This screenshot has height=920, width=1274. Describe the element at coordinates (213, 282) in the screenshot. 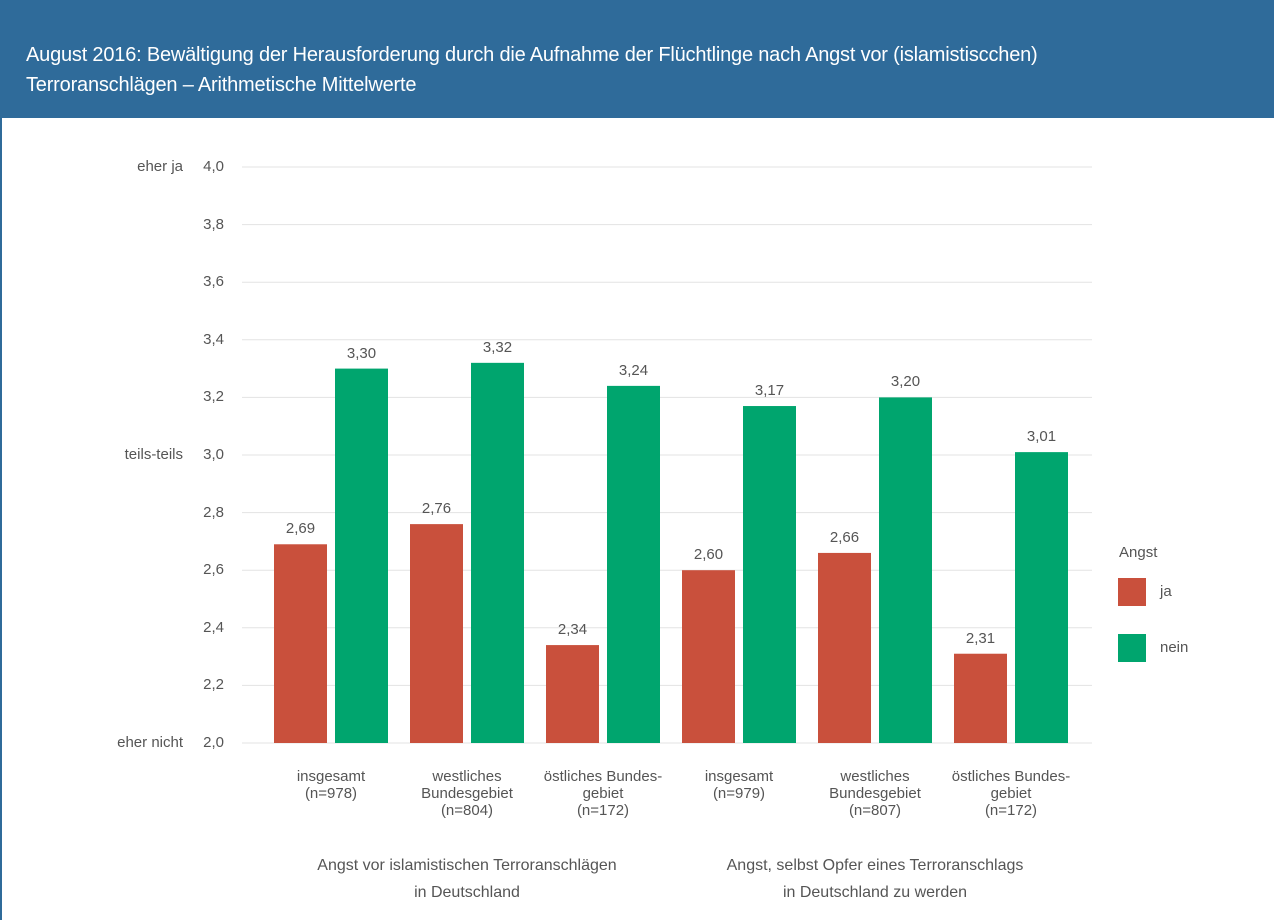

I see `y-tick-label: 3,6` at that location.